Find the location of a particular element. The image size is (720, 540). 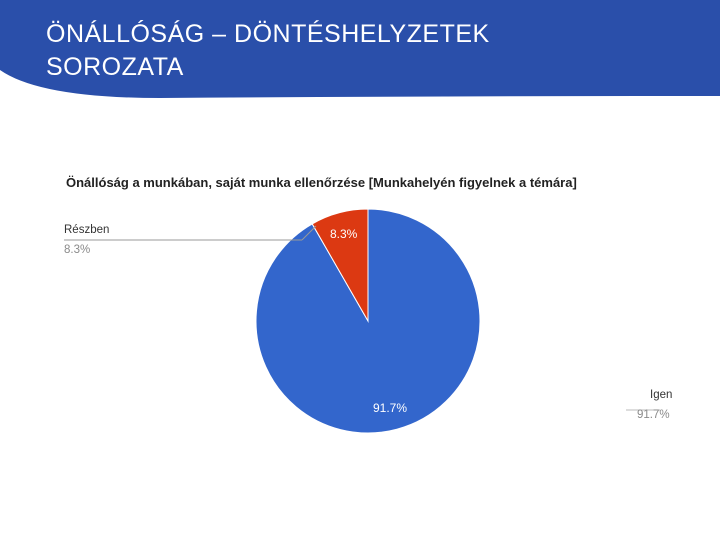

pie-slice-r-szben is located at coordinates (340, 265).